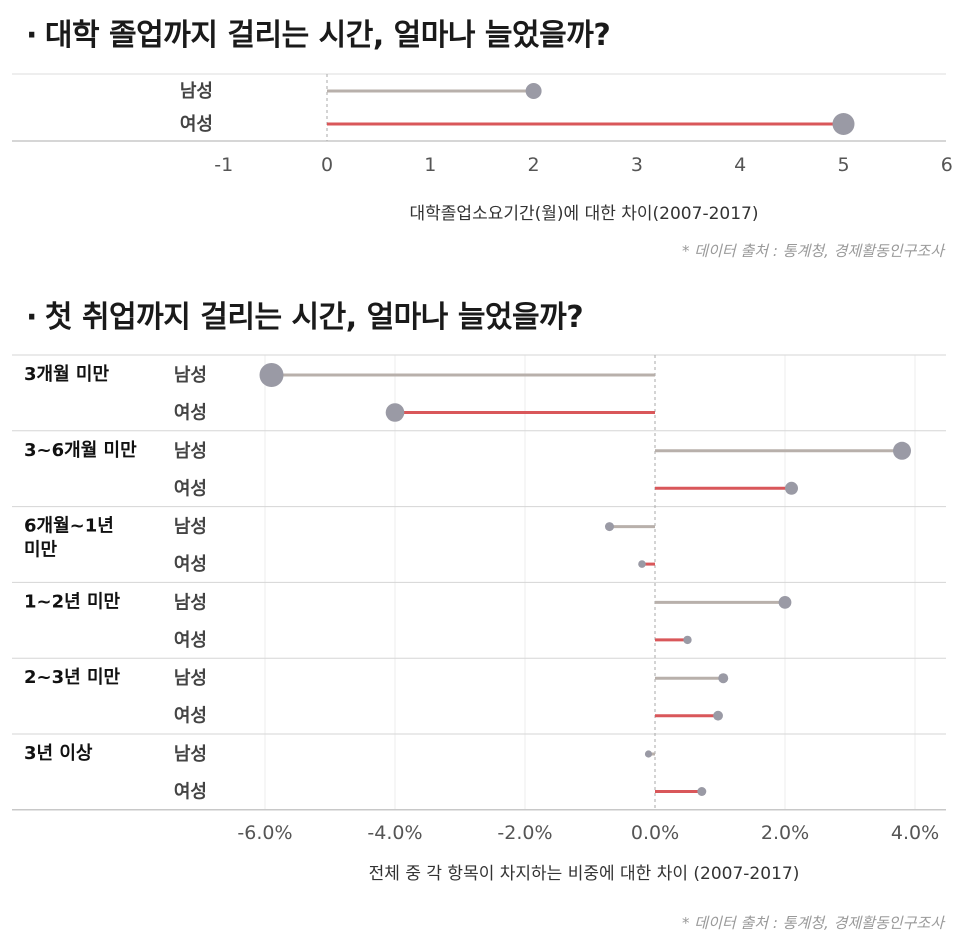 This screenshot has width=966, height=942. I want to click on chart1-row-label: 여성, so click(196, 124).